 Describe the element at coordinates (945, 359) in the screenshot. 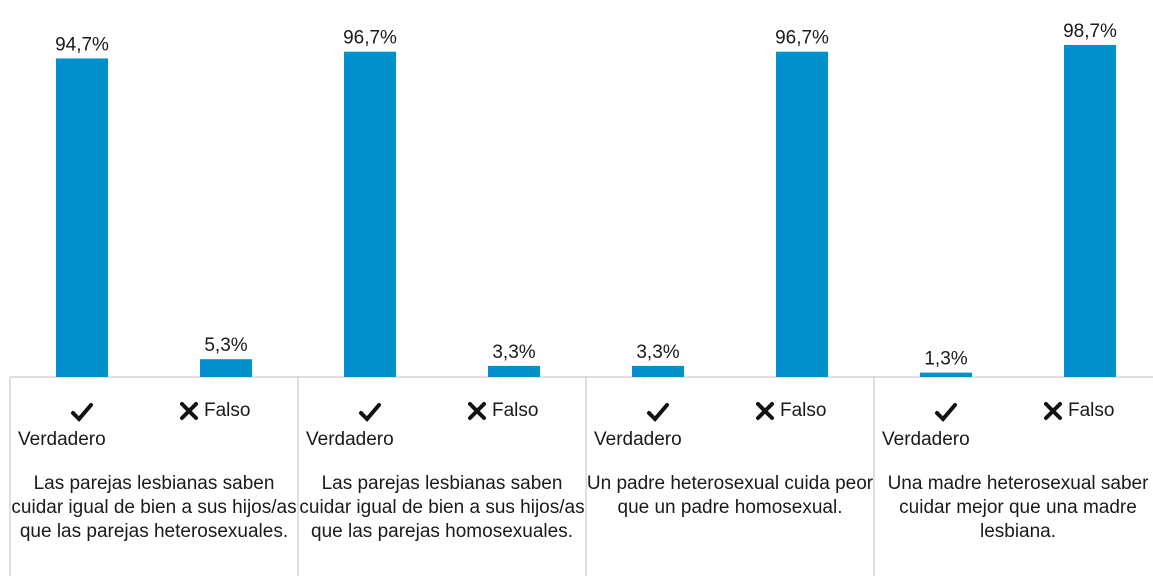

I see `value-label: 1,3%` at that location.